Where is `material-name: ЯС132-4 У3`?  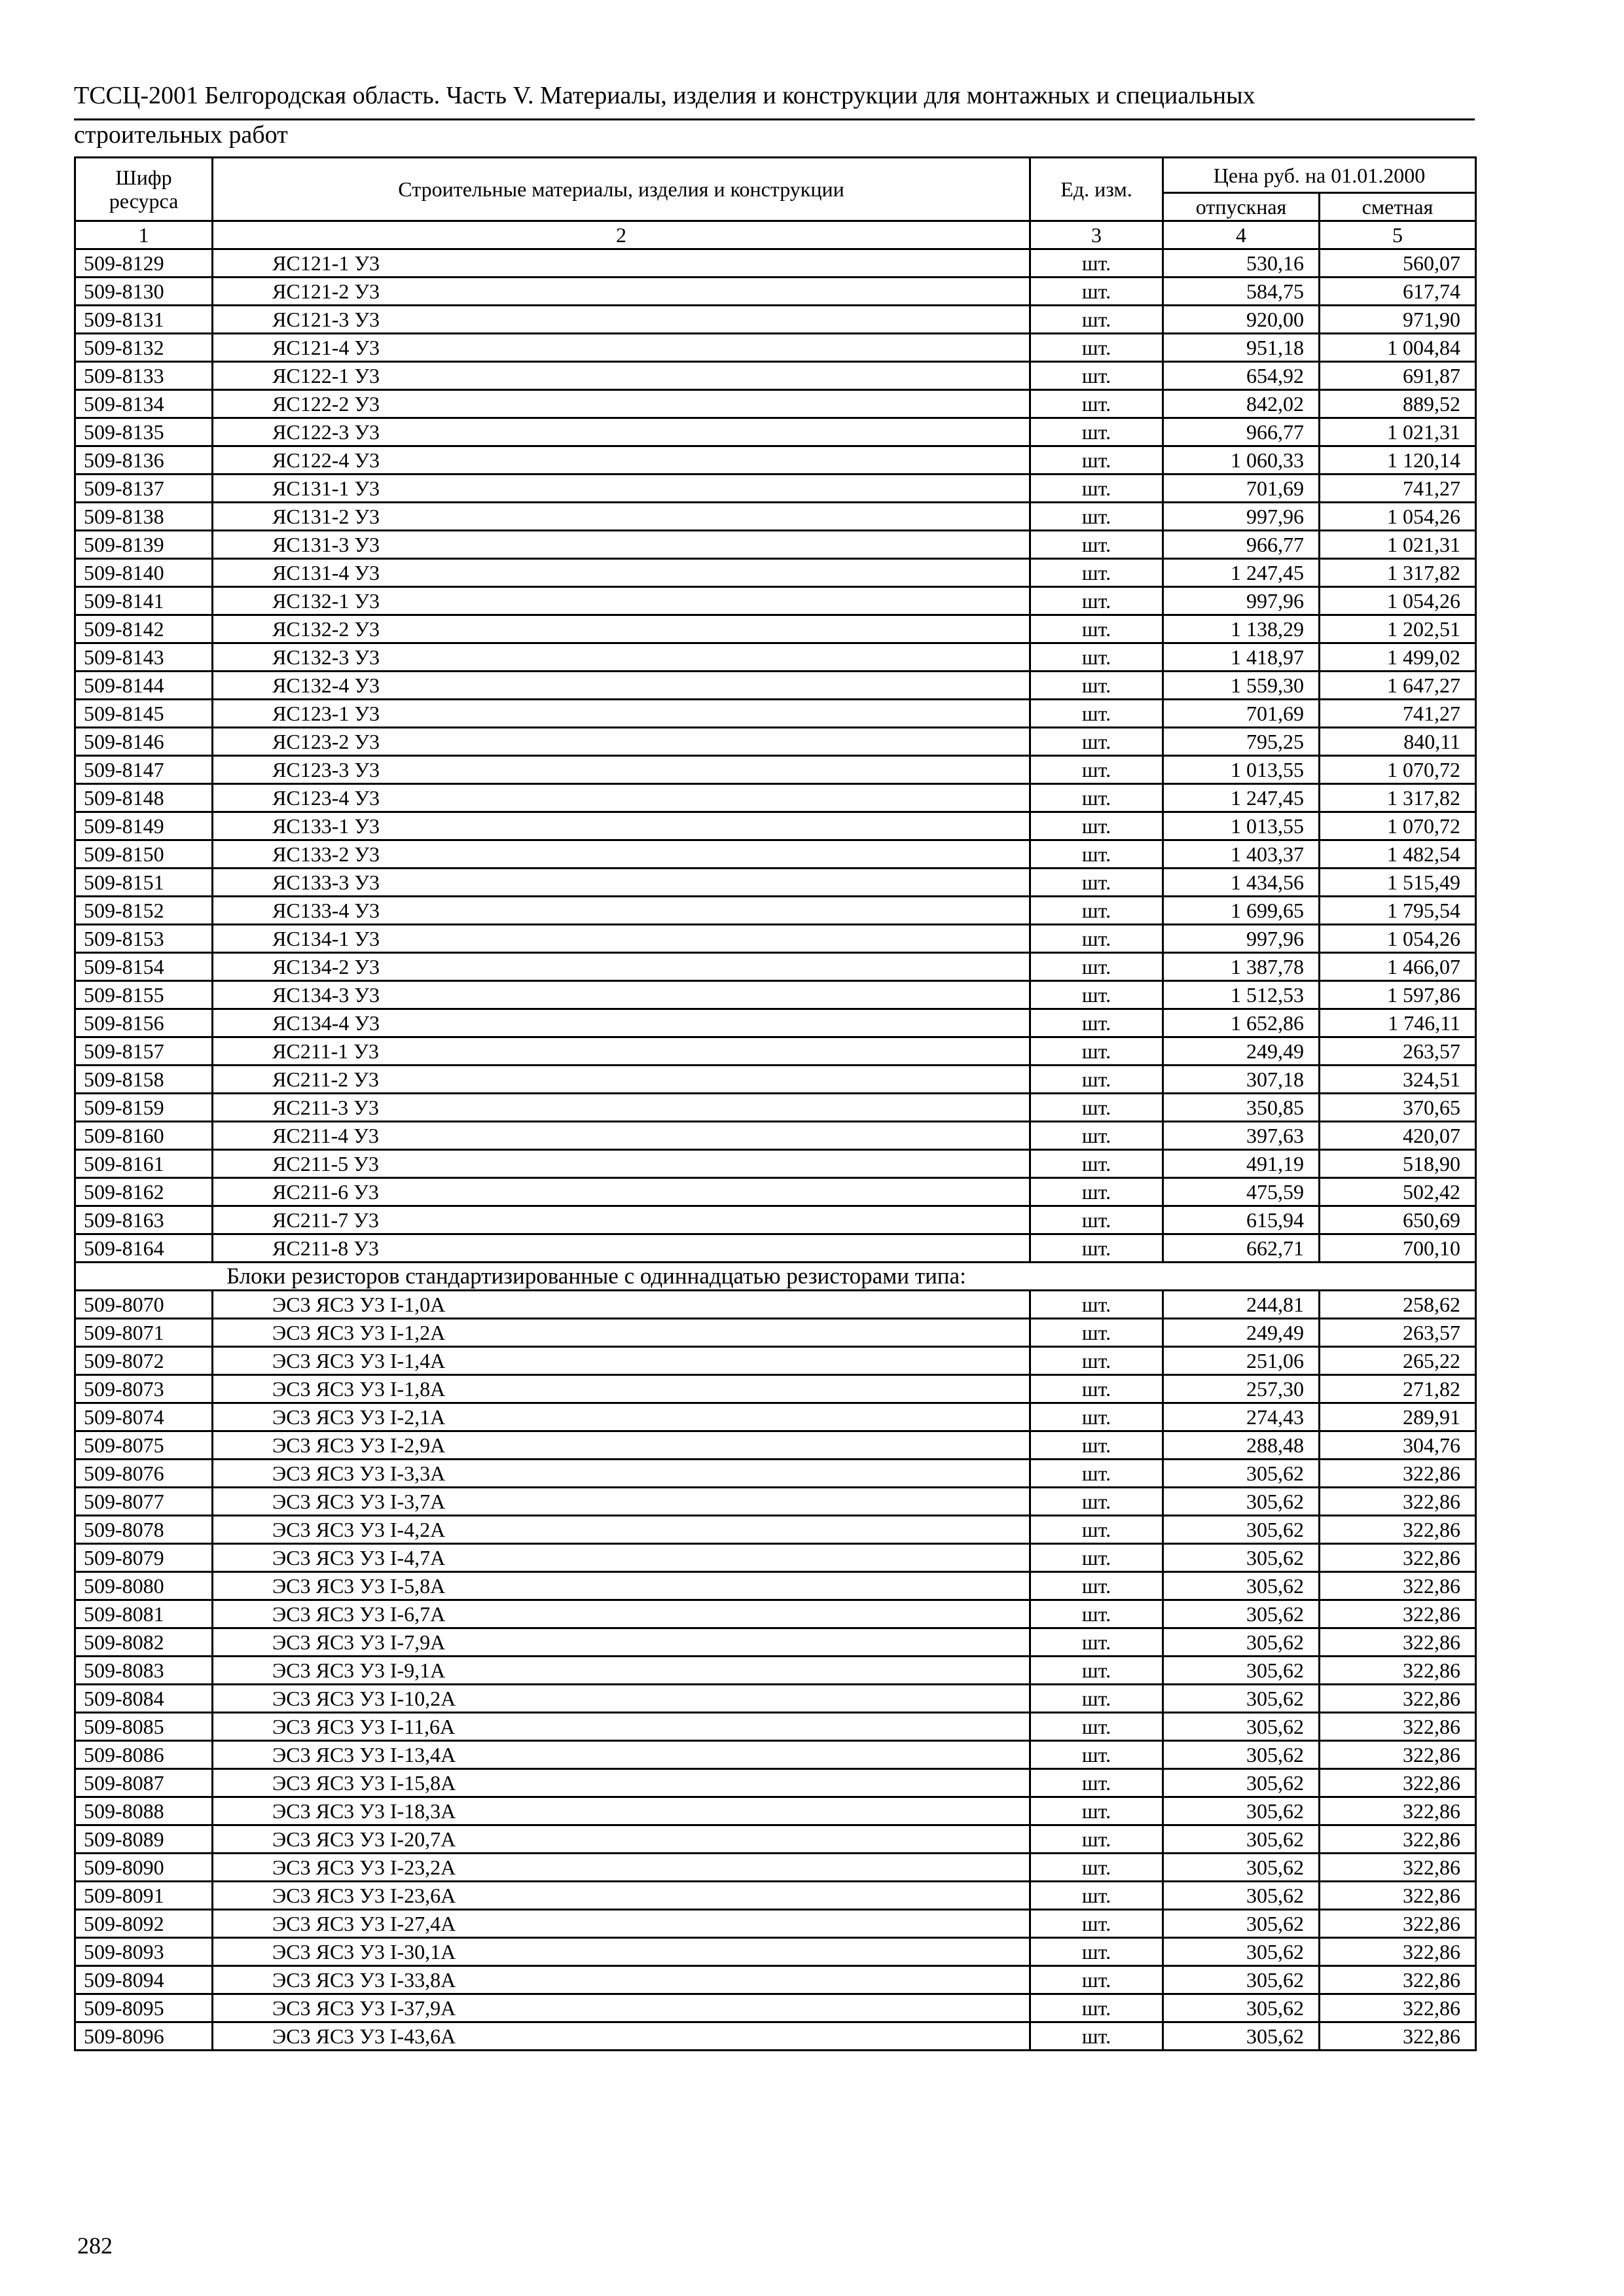
material-name: ЯС132-4 У3 is located at coordinates (621, 685).